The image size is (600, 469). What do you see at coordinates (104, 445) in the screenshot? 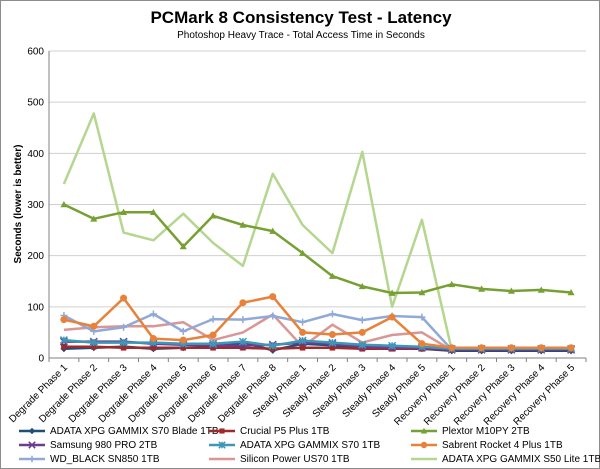
I see `legend-label: Samsung 980 PRO 2TB` at bounding box center [104, 445].